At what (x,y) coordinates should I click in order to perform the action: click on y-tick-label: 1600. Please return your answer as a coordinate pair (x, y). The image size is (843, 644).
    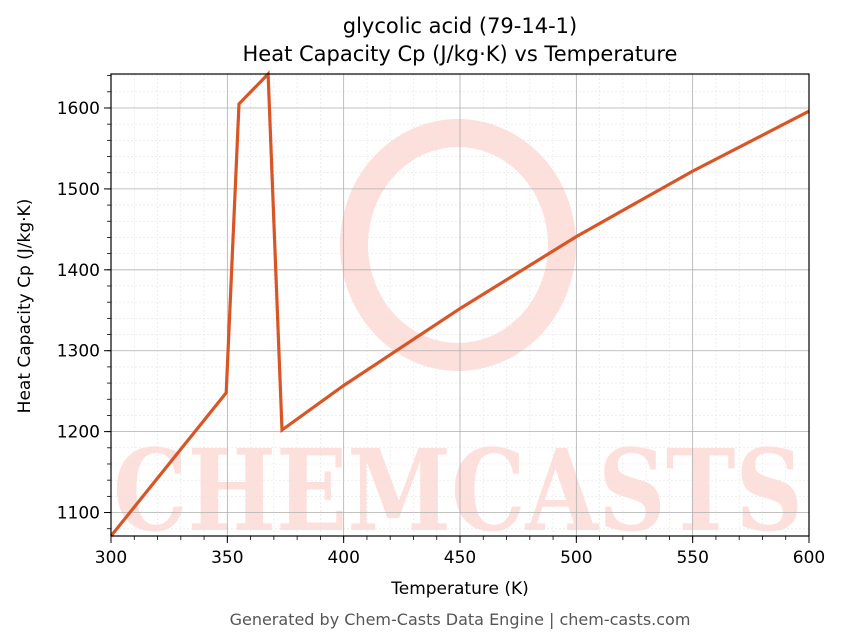
    Looking at the image, I should click on (78, 109).